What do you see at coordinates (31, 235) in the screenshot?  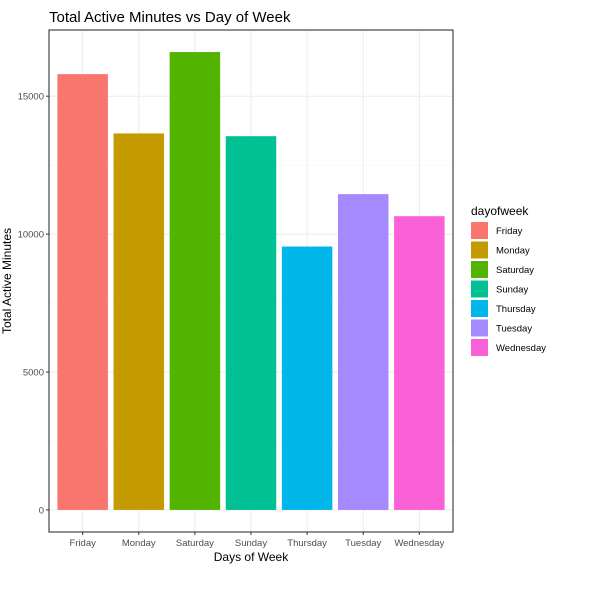 I see `y-tick-label: 10000` at bounding box center [31, 235].